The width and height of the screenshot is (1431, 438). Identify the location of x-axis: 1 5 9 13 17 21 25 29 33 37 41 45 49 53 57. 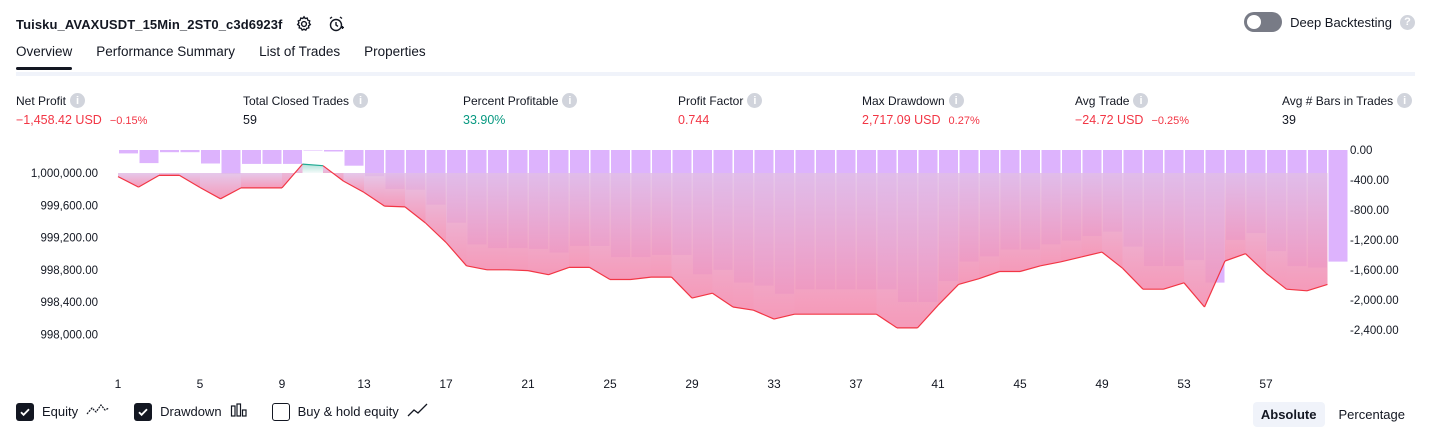
(694, 384).